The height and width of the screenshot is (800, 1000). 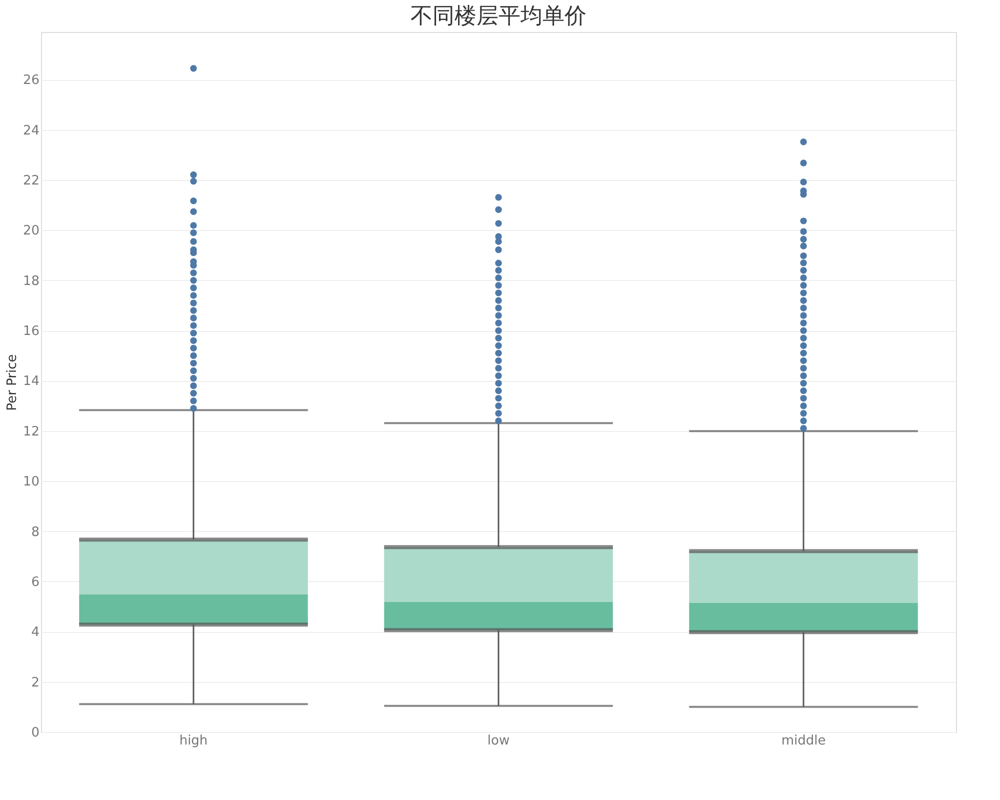 I want to click on y-tick-label: 18, so click(x=31, y=281).